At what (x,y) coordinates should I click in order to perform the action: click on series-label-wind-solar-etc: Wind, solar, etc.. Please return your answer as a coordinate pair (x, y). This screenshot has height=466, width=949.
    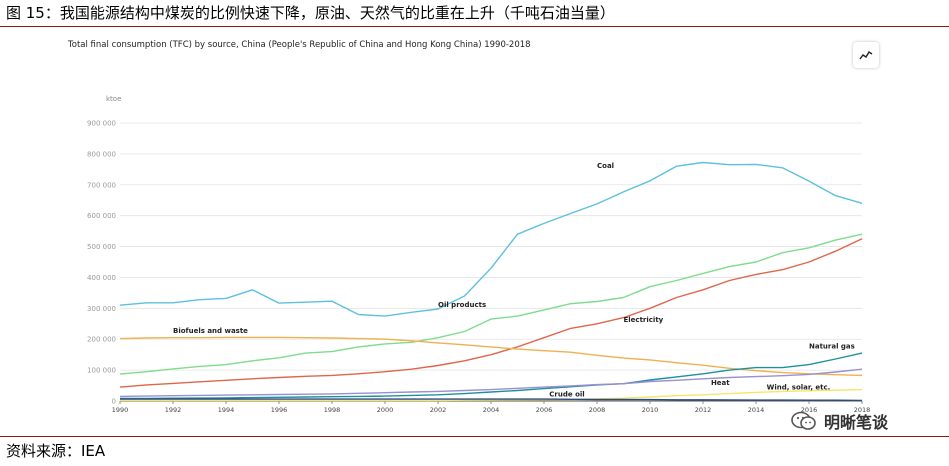
    Looking at the image, I should click on (799, 387).